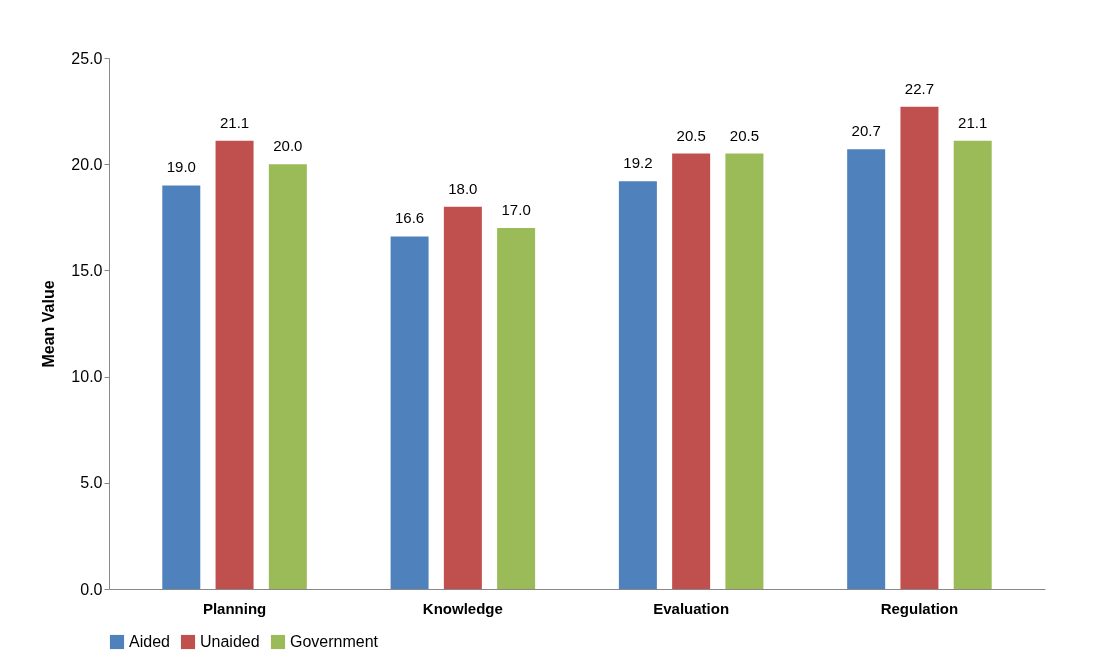  I want to click on data-label: 18.0, so click(463, 188).